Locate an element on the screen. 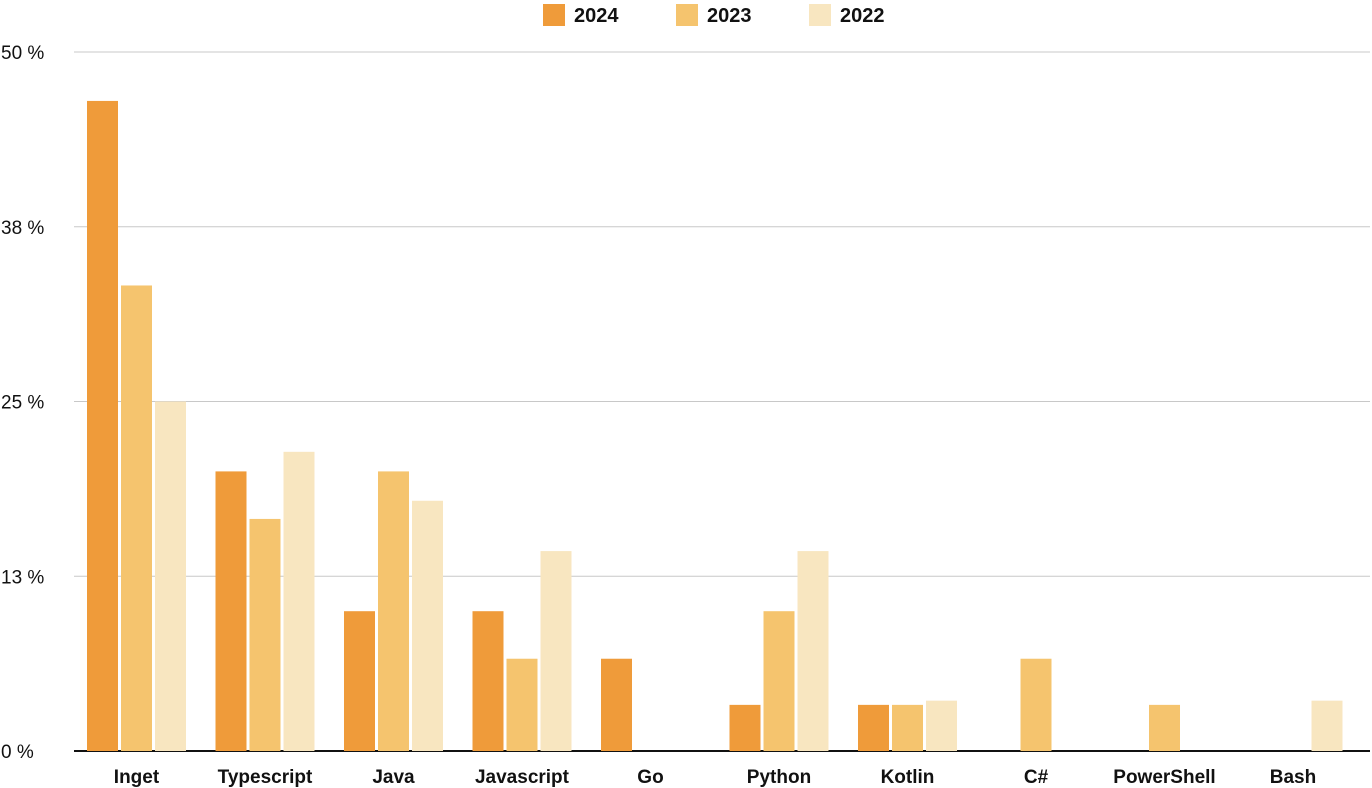 This screenshot has width=1372, height=788. bar-2024-kotlin is located at coordinates (873, 727).